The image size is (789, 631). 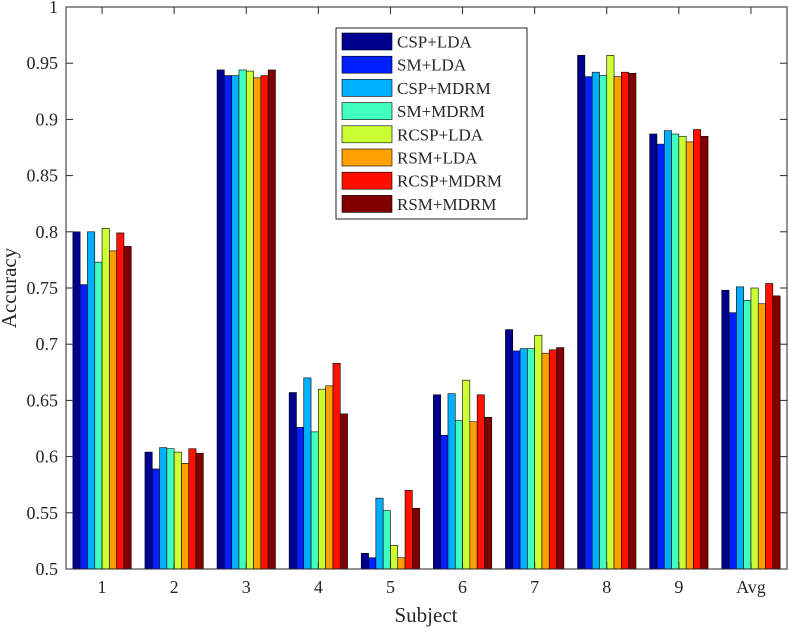 What do you see at coordinates (462, 587) in the screenshot?
I see `x-tick-label: 6` at bounding box center [462, 587].